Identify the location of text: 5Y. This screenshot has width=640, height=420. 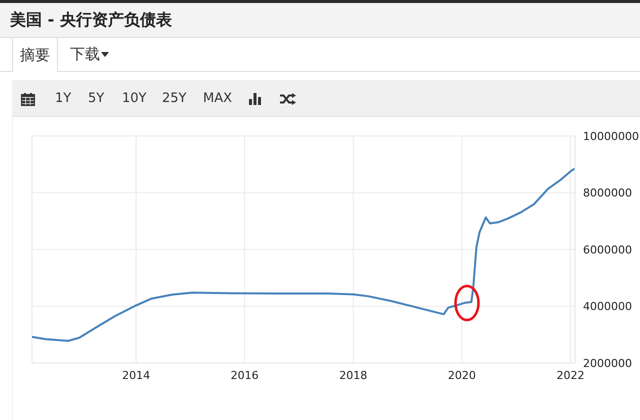
(96, 98).